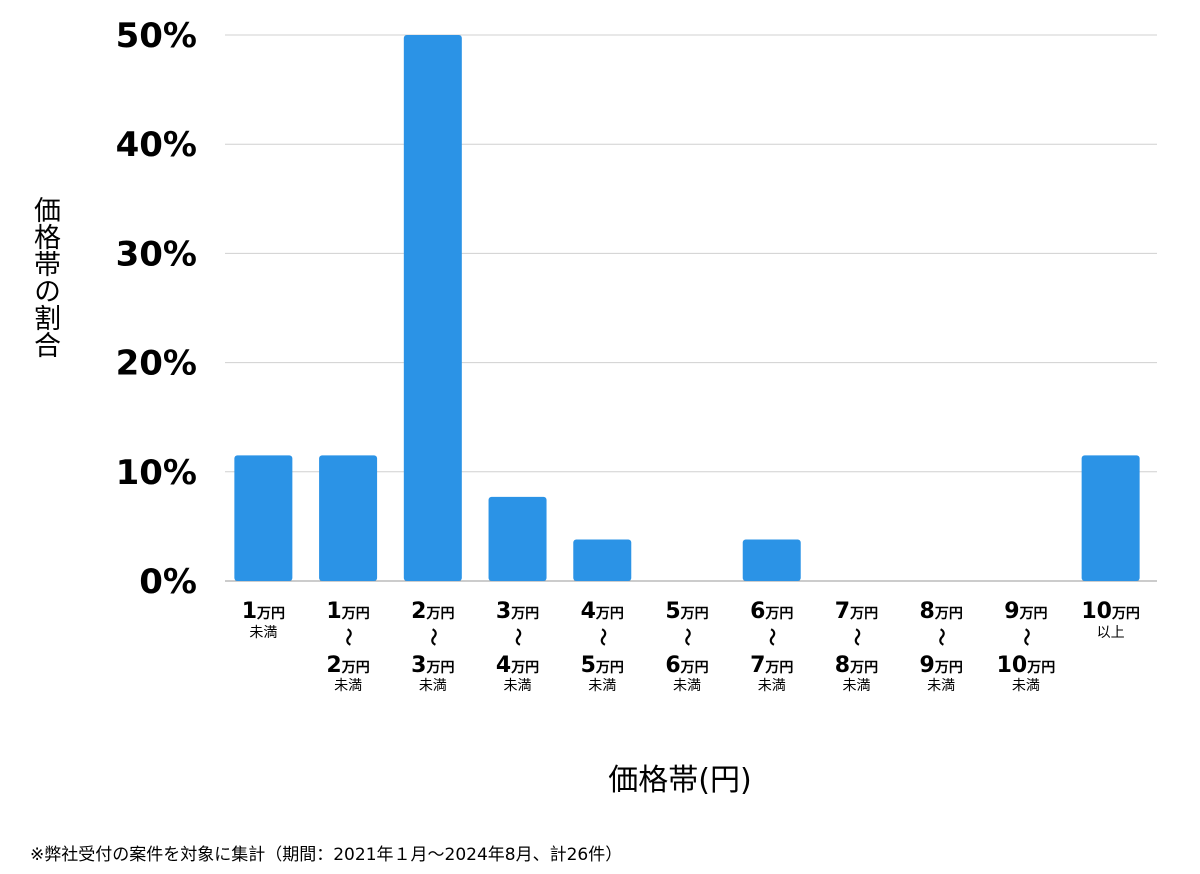 The width and height of the screenshot is (1200, 874). Describe the element at coordinates (156, 36) in the screenshot. I see `y-tick-label: 50%` at that location.